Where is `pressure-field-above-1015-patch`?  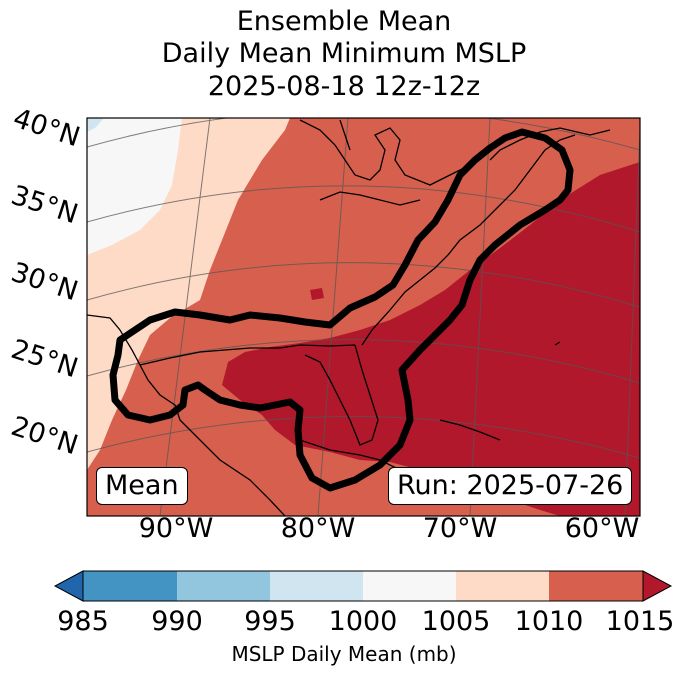
pressure-field-above-1015-patch is located at coordinates (317, 294).